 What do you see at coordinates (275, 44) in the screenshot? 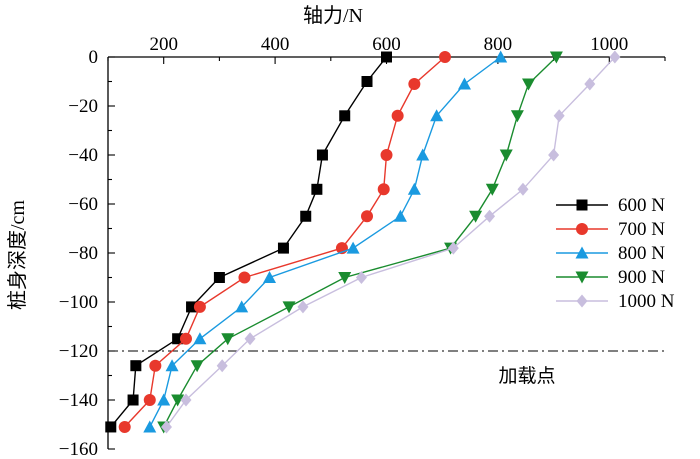
I see `x-tick-label: 400` at bounding box center [275, 44].